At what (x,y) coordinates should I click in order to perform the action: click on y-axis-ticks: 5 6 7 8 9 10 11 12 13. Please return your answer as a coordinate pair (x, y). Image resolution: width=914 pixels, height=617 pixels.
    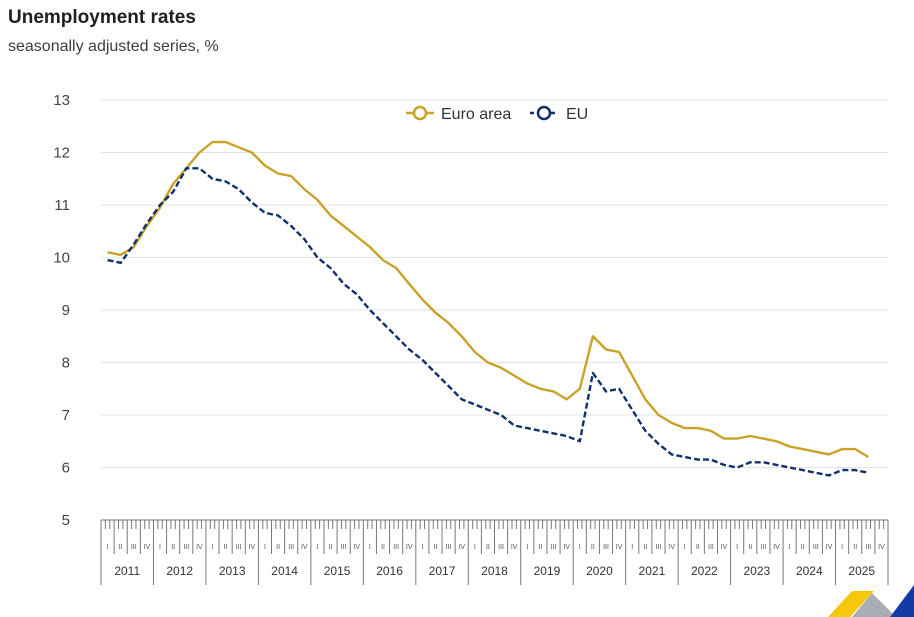
    Looking at the image, I should click on (61, 310).